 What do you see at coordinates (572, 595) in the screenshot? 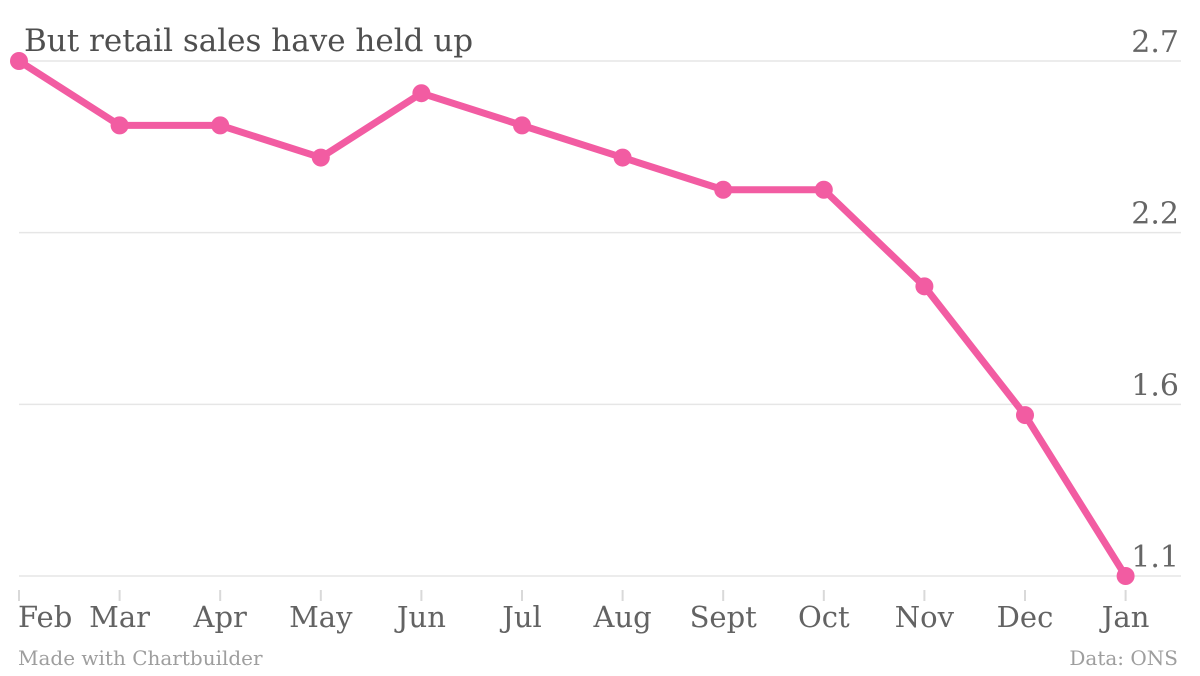
I see `x-axis-ticks` at bounding box center [572, 595].